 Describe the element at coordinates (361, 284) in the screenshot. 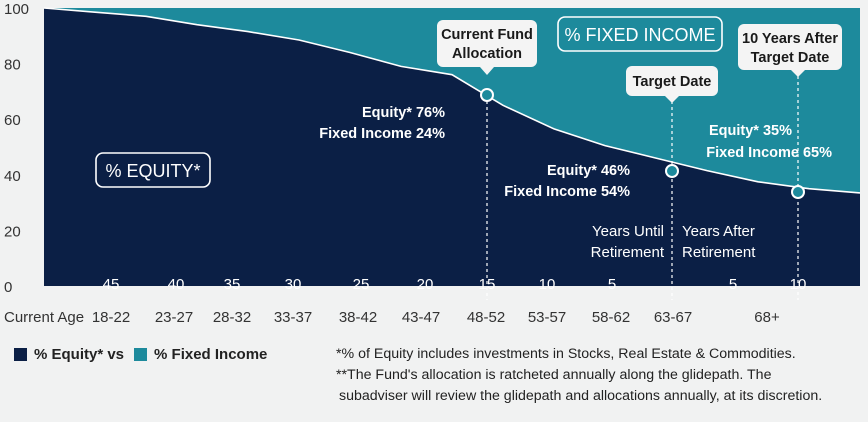

I see `years-label: 25` at that location.